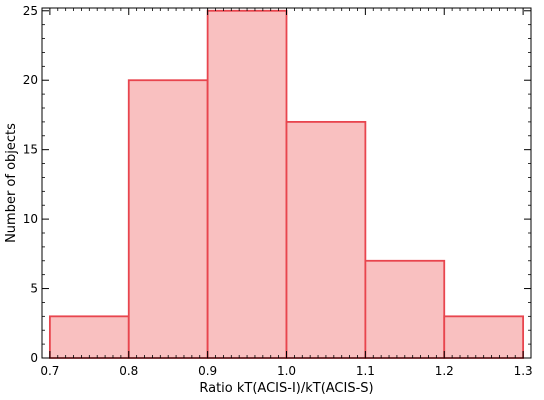 The width and height of the screenshot is (544, 400). I want to click on x-tick-label-1: 0.8, so click(128, 371).